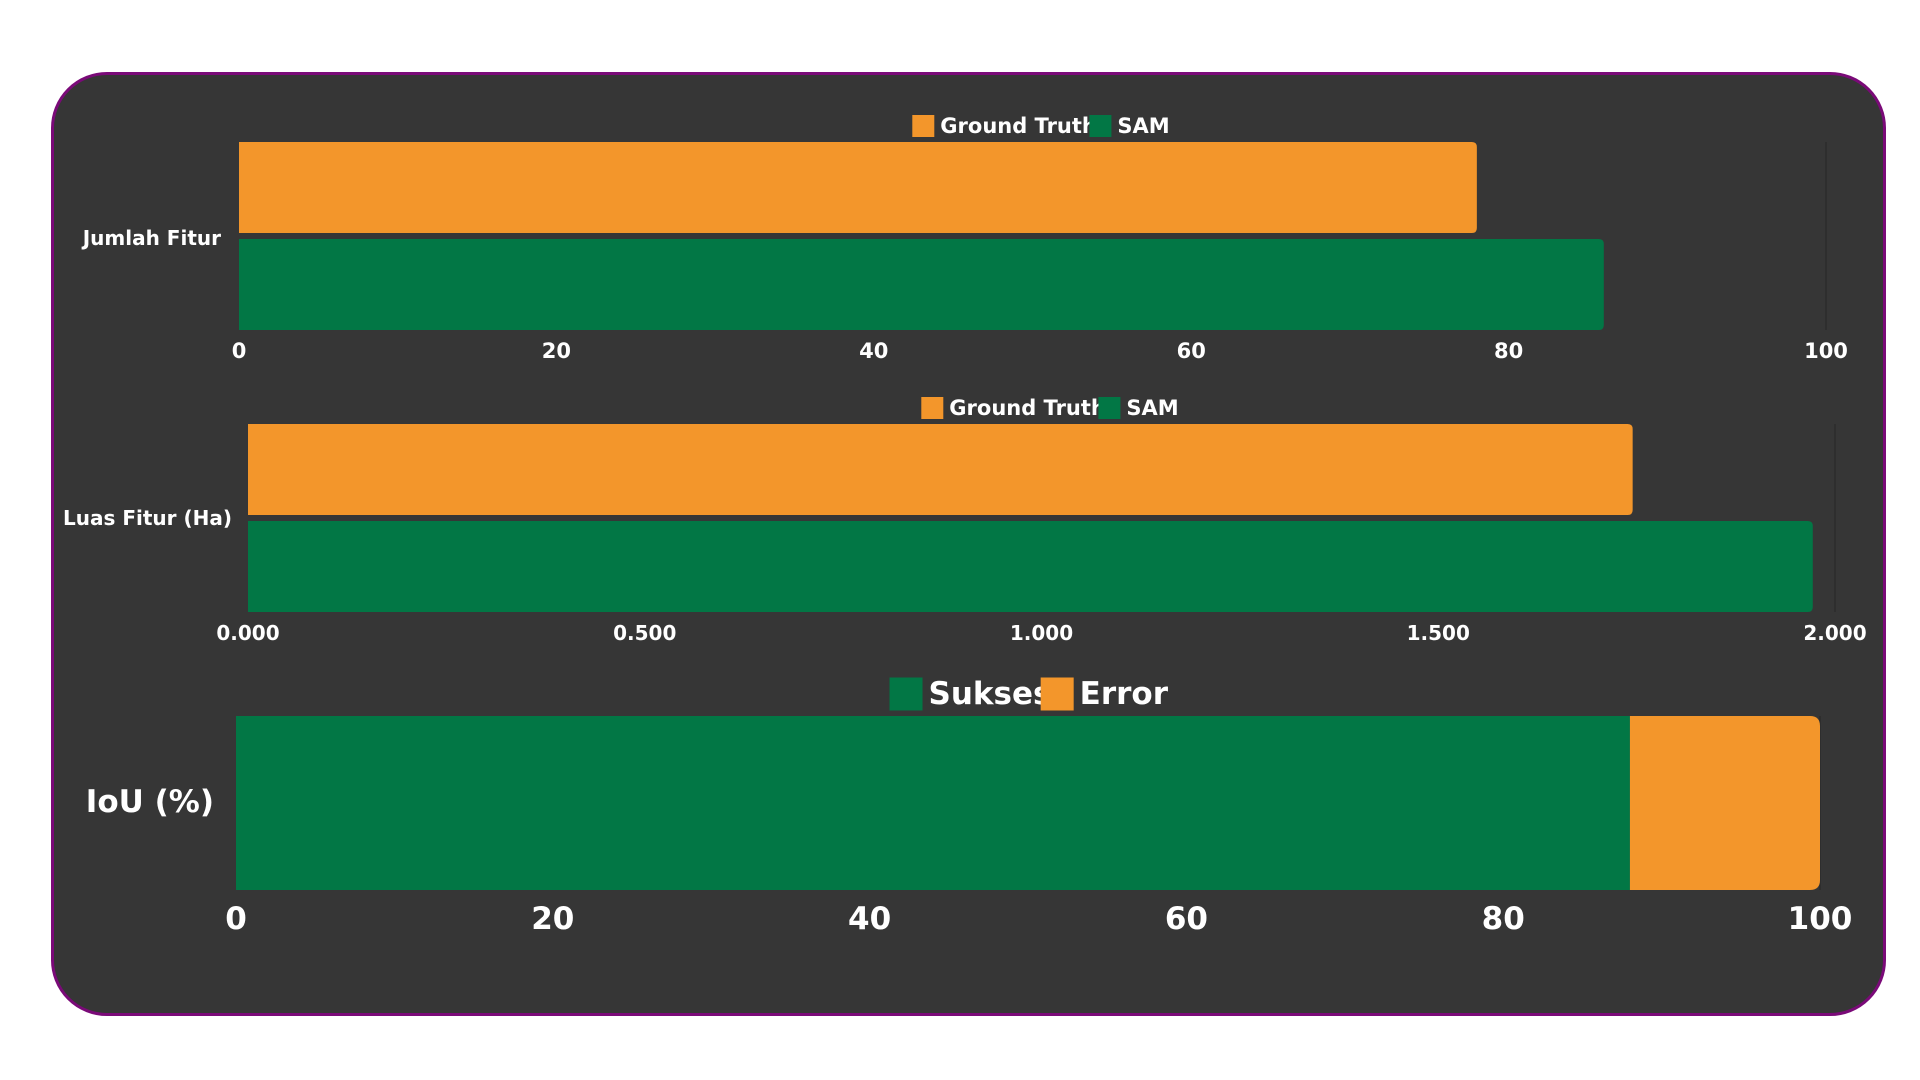 This screenshot has height=1080, width=1920. Describe the element at coordinates (906, 694) in the screenshot. I see `legend-swatch-sukses` at that location.